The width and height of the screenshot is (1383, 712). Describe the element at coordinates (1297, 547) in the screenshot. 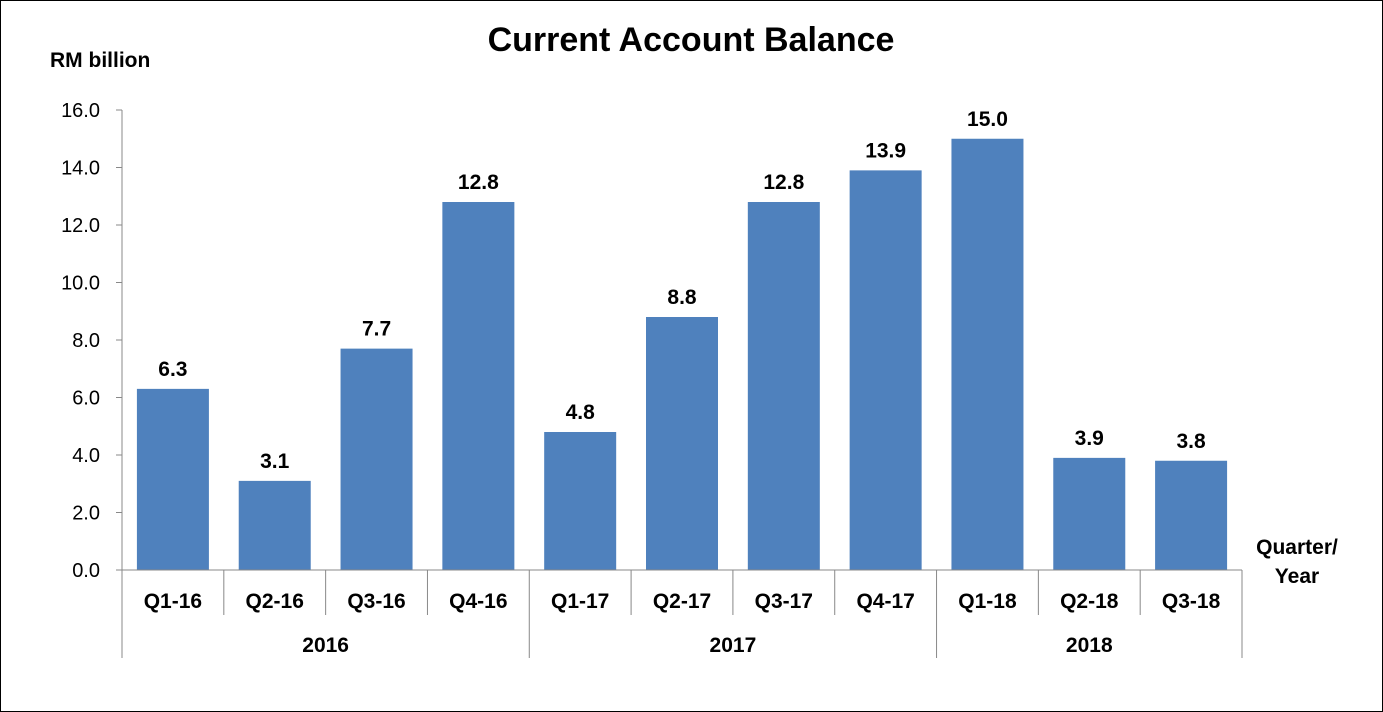

I see `x-axis-label-line-1: Quarter/` at that location.